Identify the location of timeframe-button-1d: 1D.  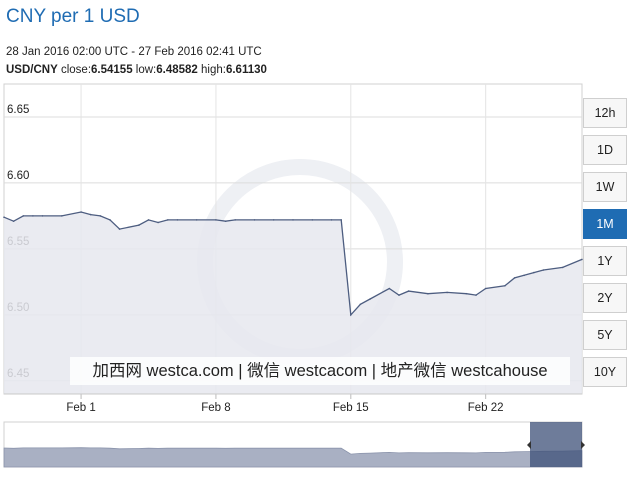
(605, 150).